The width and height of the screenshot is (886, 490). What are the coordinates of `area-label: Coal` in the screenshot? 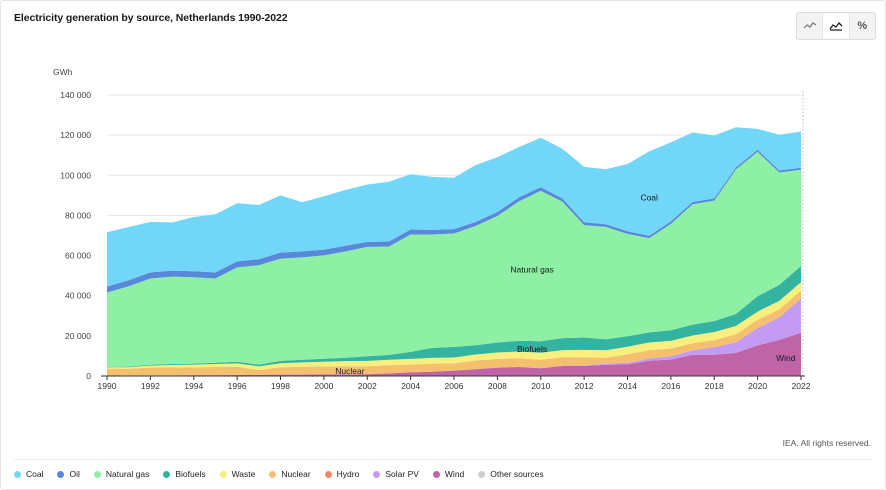 It's located at (649, 197).